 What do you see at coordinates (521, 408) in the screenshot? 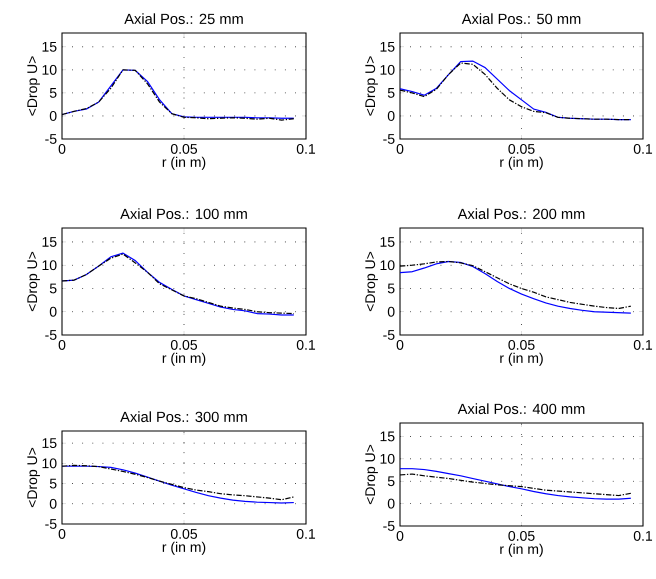
I see `chart-title: Axial Pos.: 400 mm` at bounding box center [521, 408].